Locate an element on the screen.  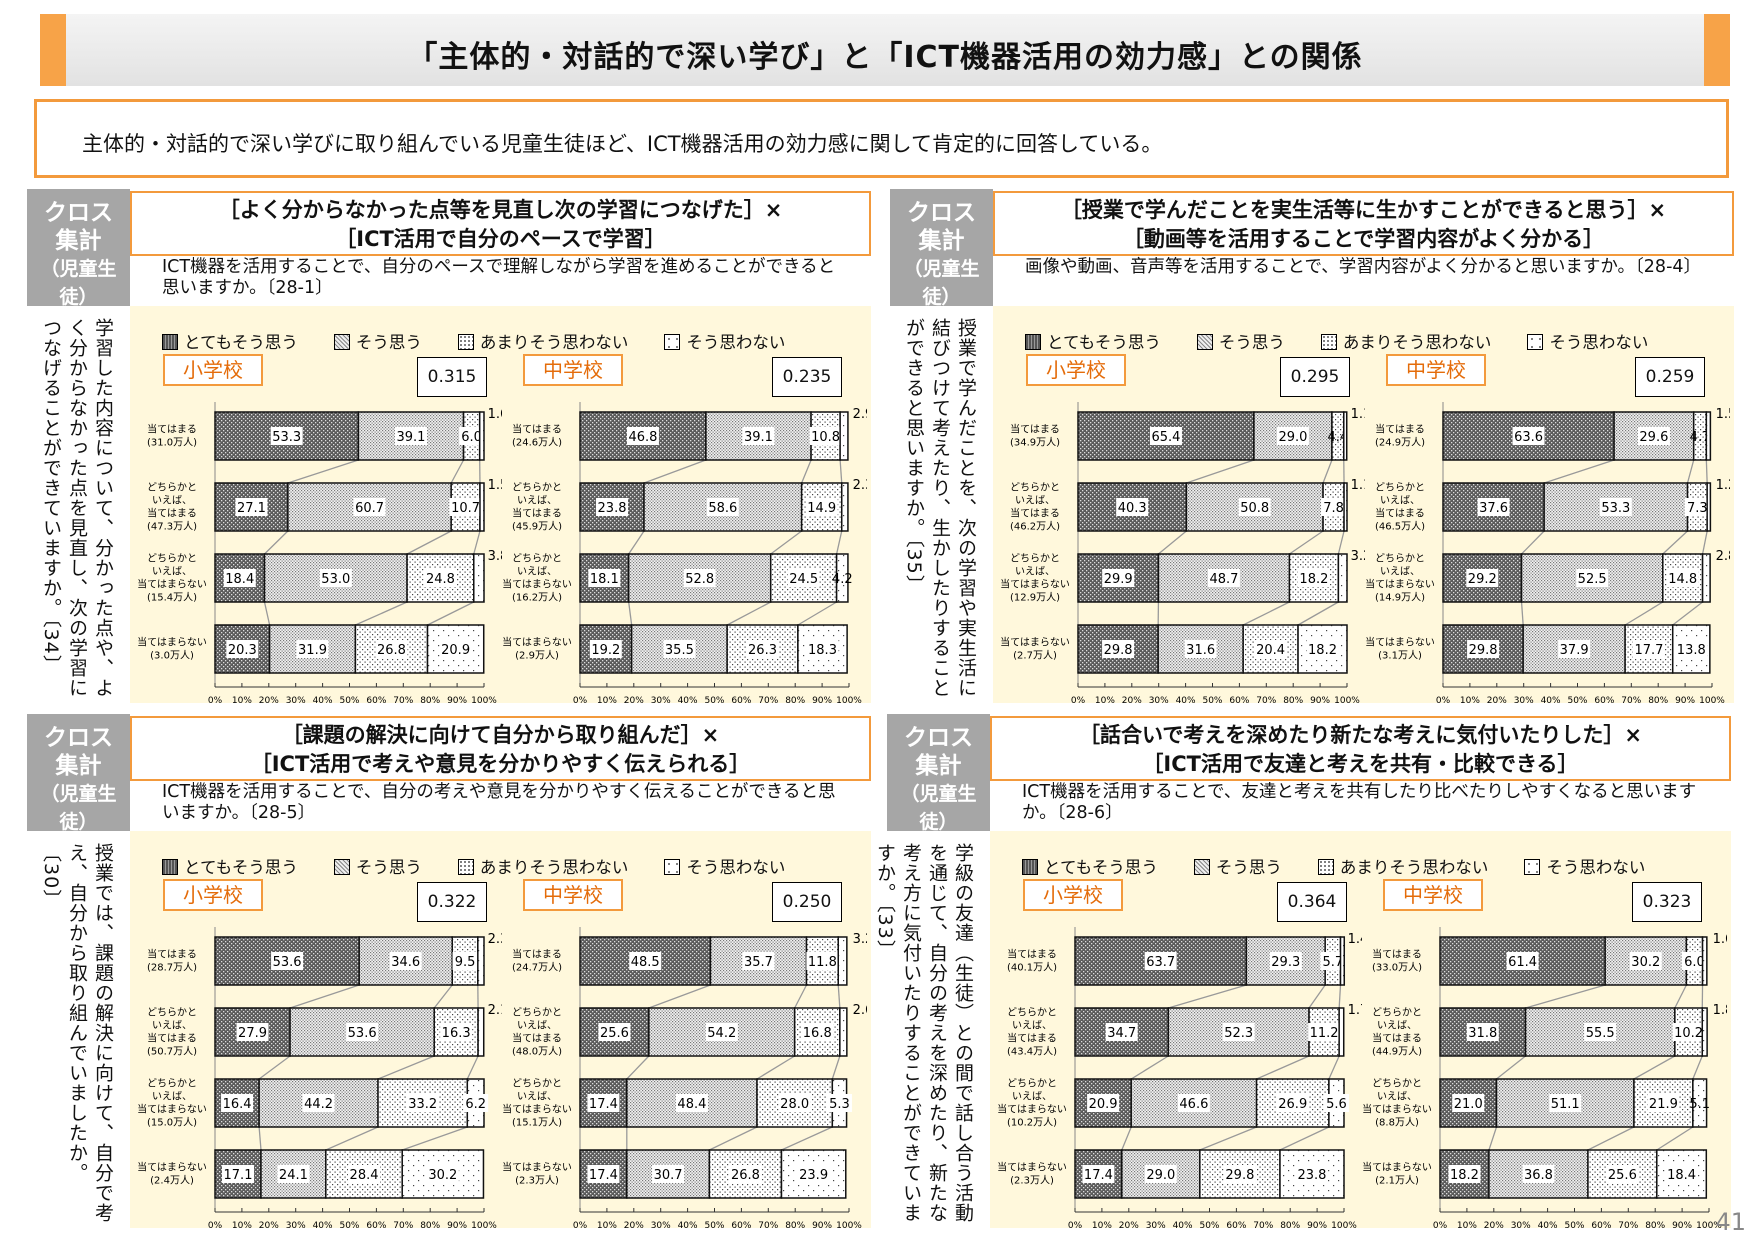
legend-item: そう思わない is located at coordinates (1587, 341).